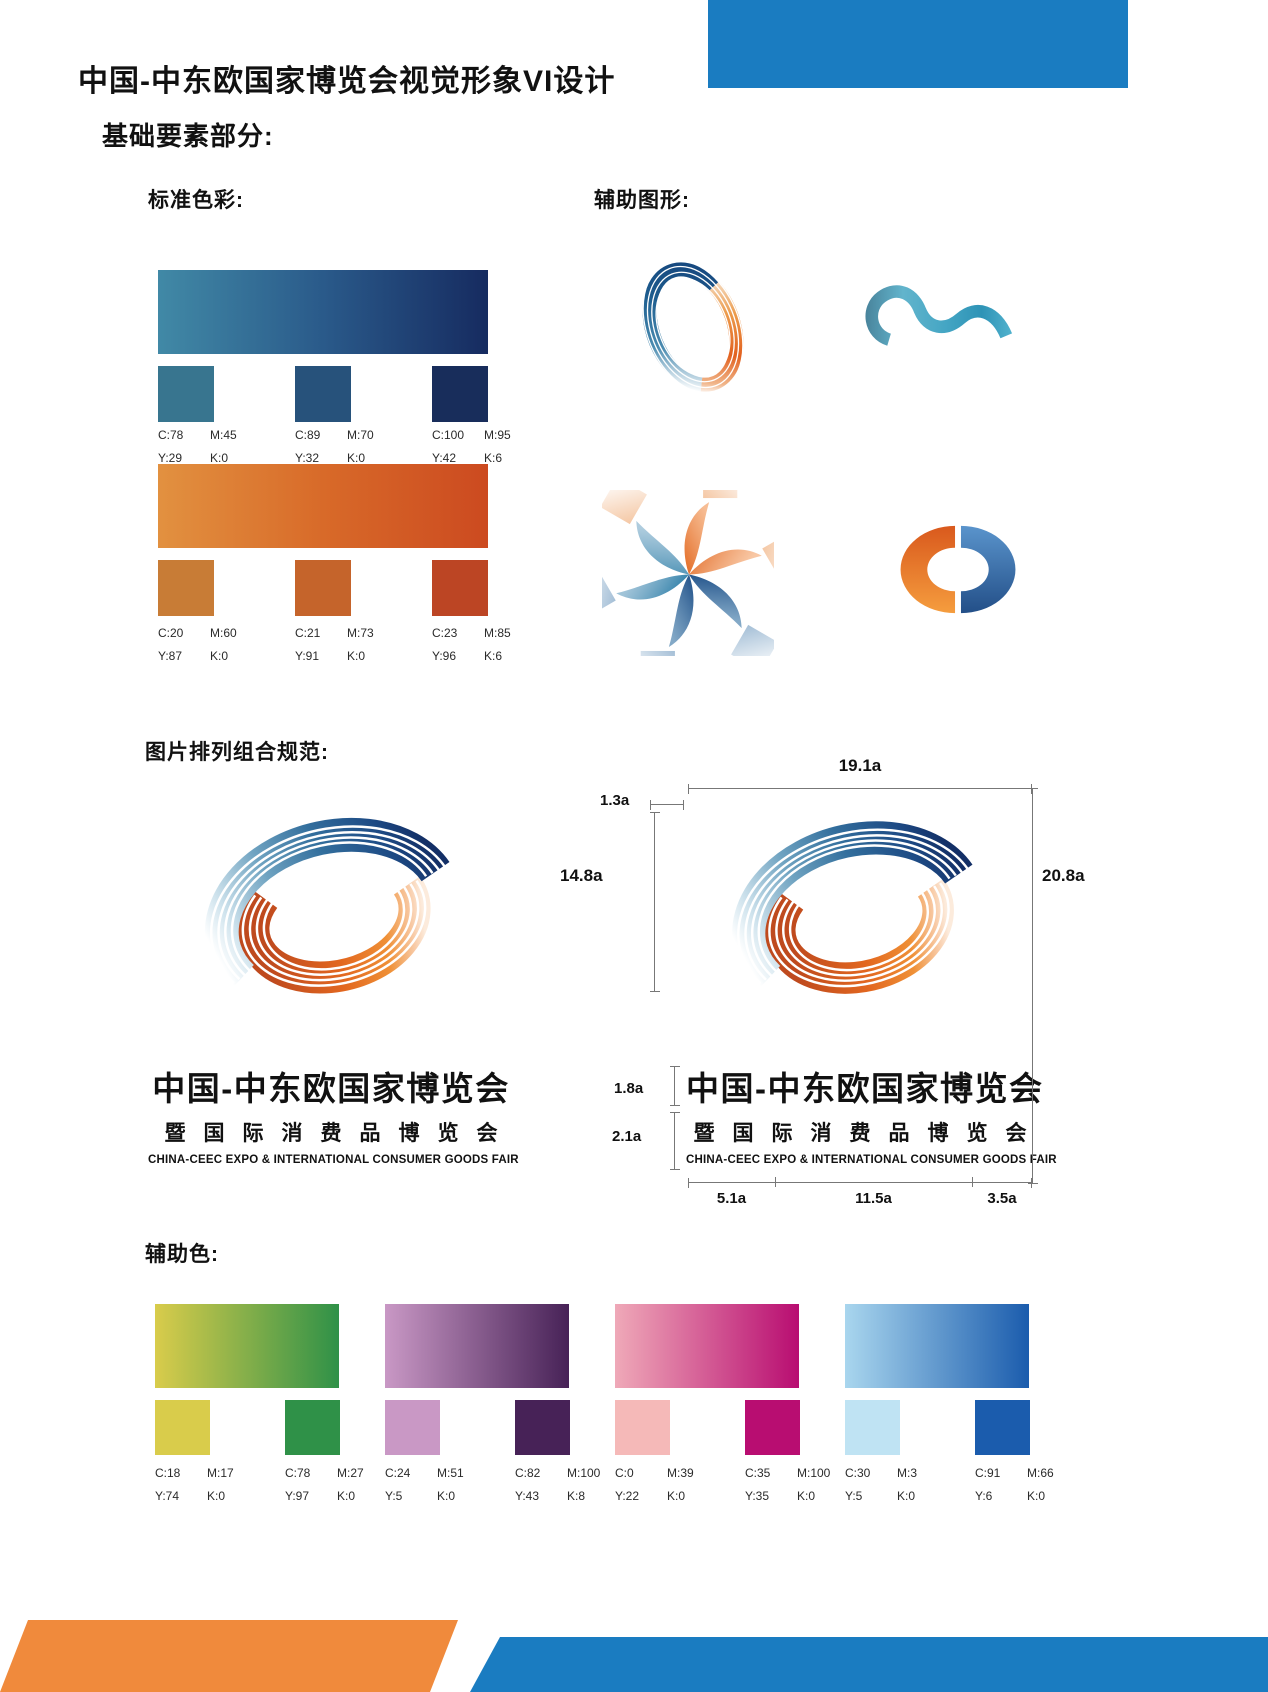 This screenshot has height=1692, width=1268. Describe the element at coordinates (196, 200) in the screenshot. I see `standard-colors-label: 标准色彩:` at that location.